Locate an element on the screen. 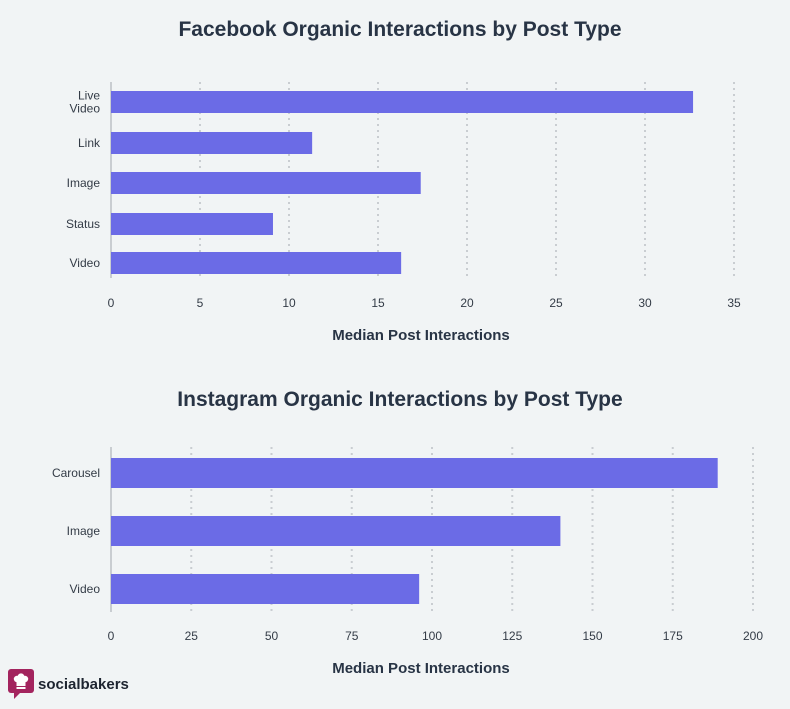 The image size is (790, 709). fb-tick-label: 15 is located at coordinates (378, 303).